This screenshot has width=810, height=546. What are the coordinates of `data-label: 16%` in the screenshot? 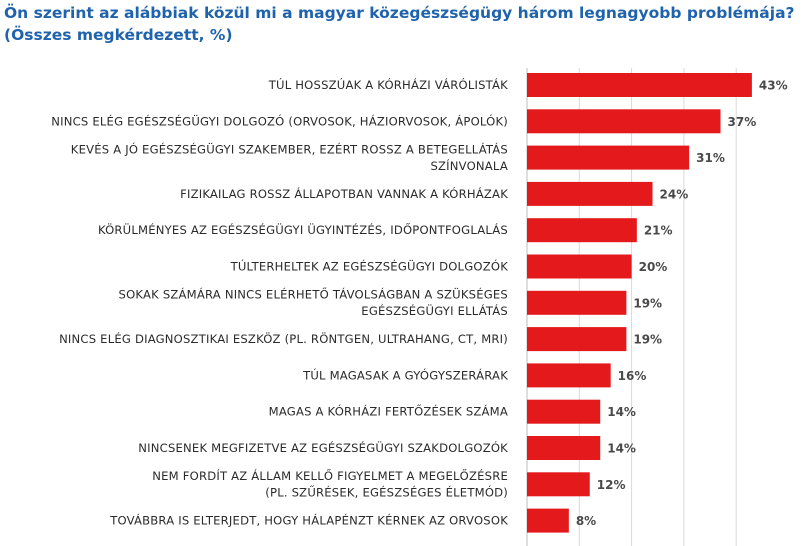 It's located at (632, 376).